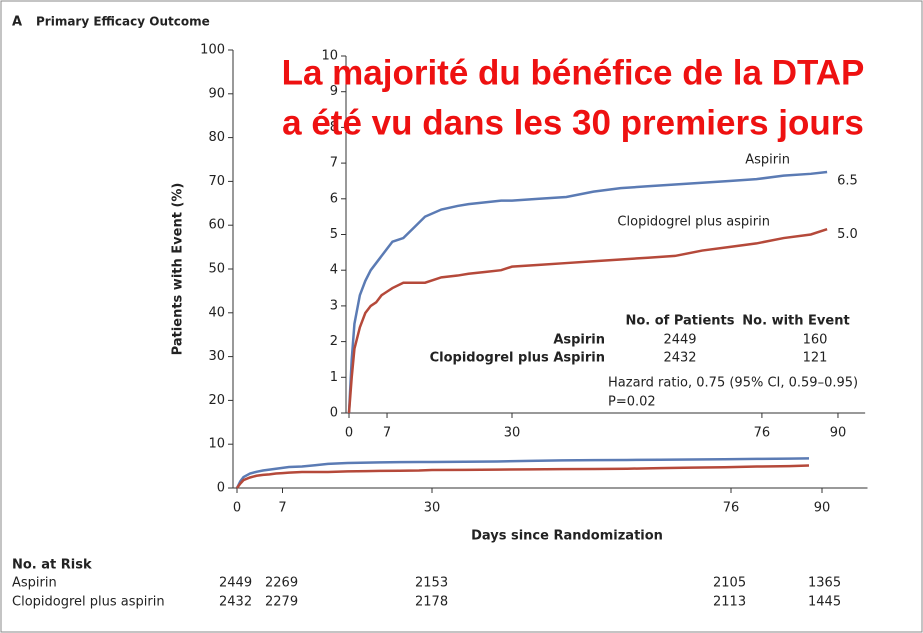 Image resolution: width=923 pixels, height=633 pixels. What do you see at coordinates (767, 160) in the screenshot?
I see `legend-label: Aspirin` at bounding box center [767, 160].